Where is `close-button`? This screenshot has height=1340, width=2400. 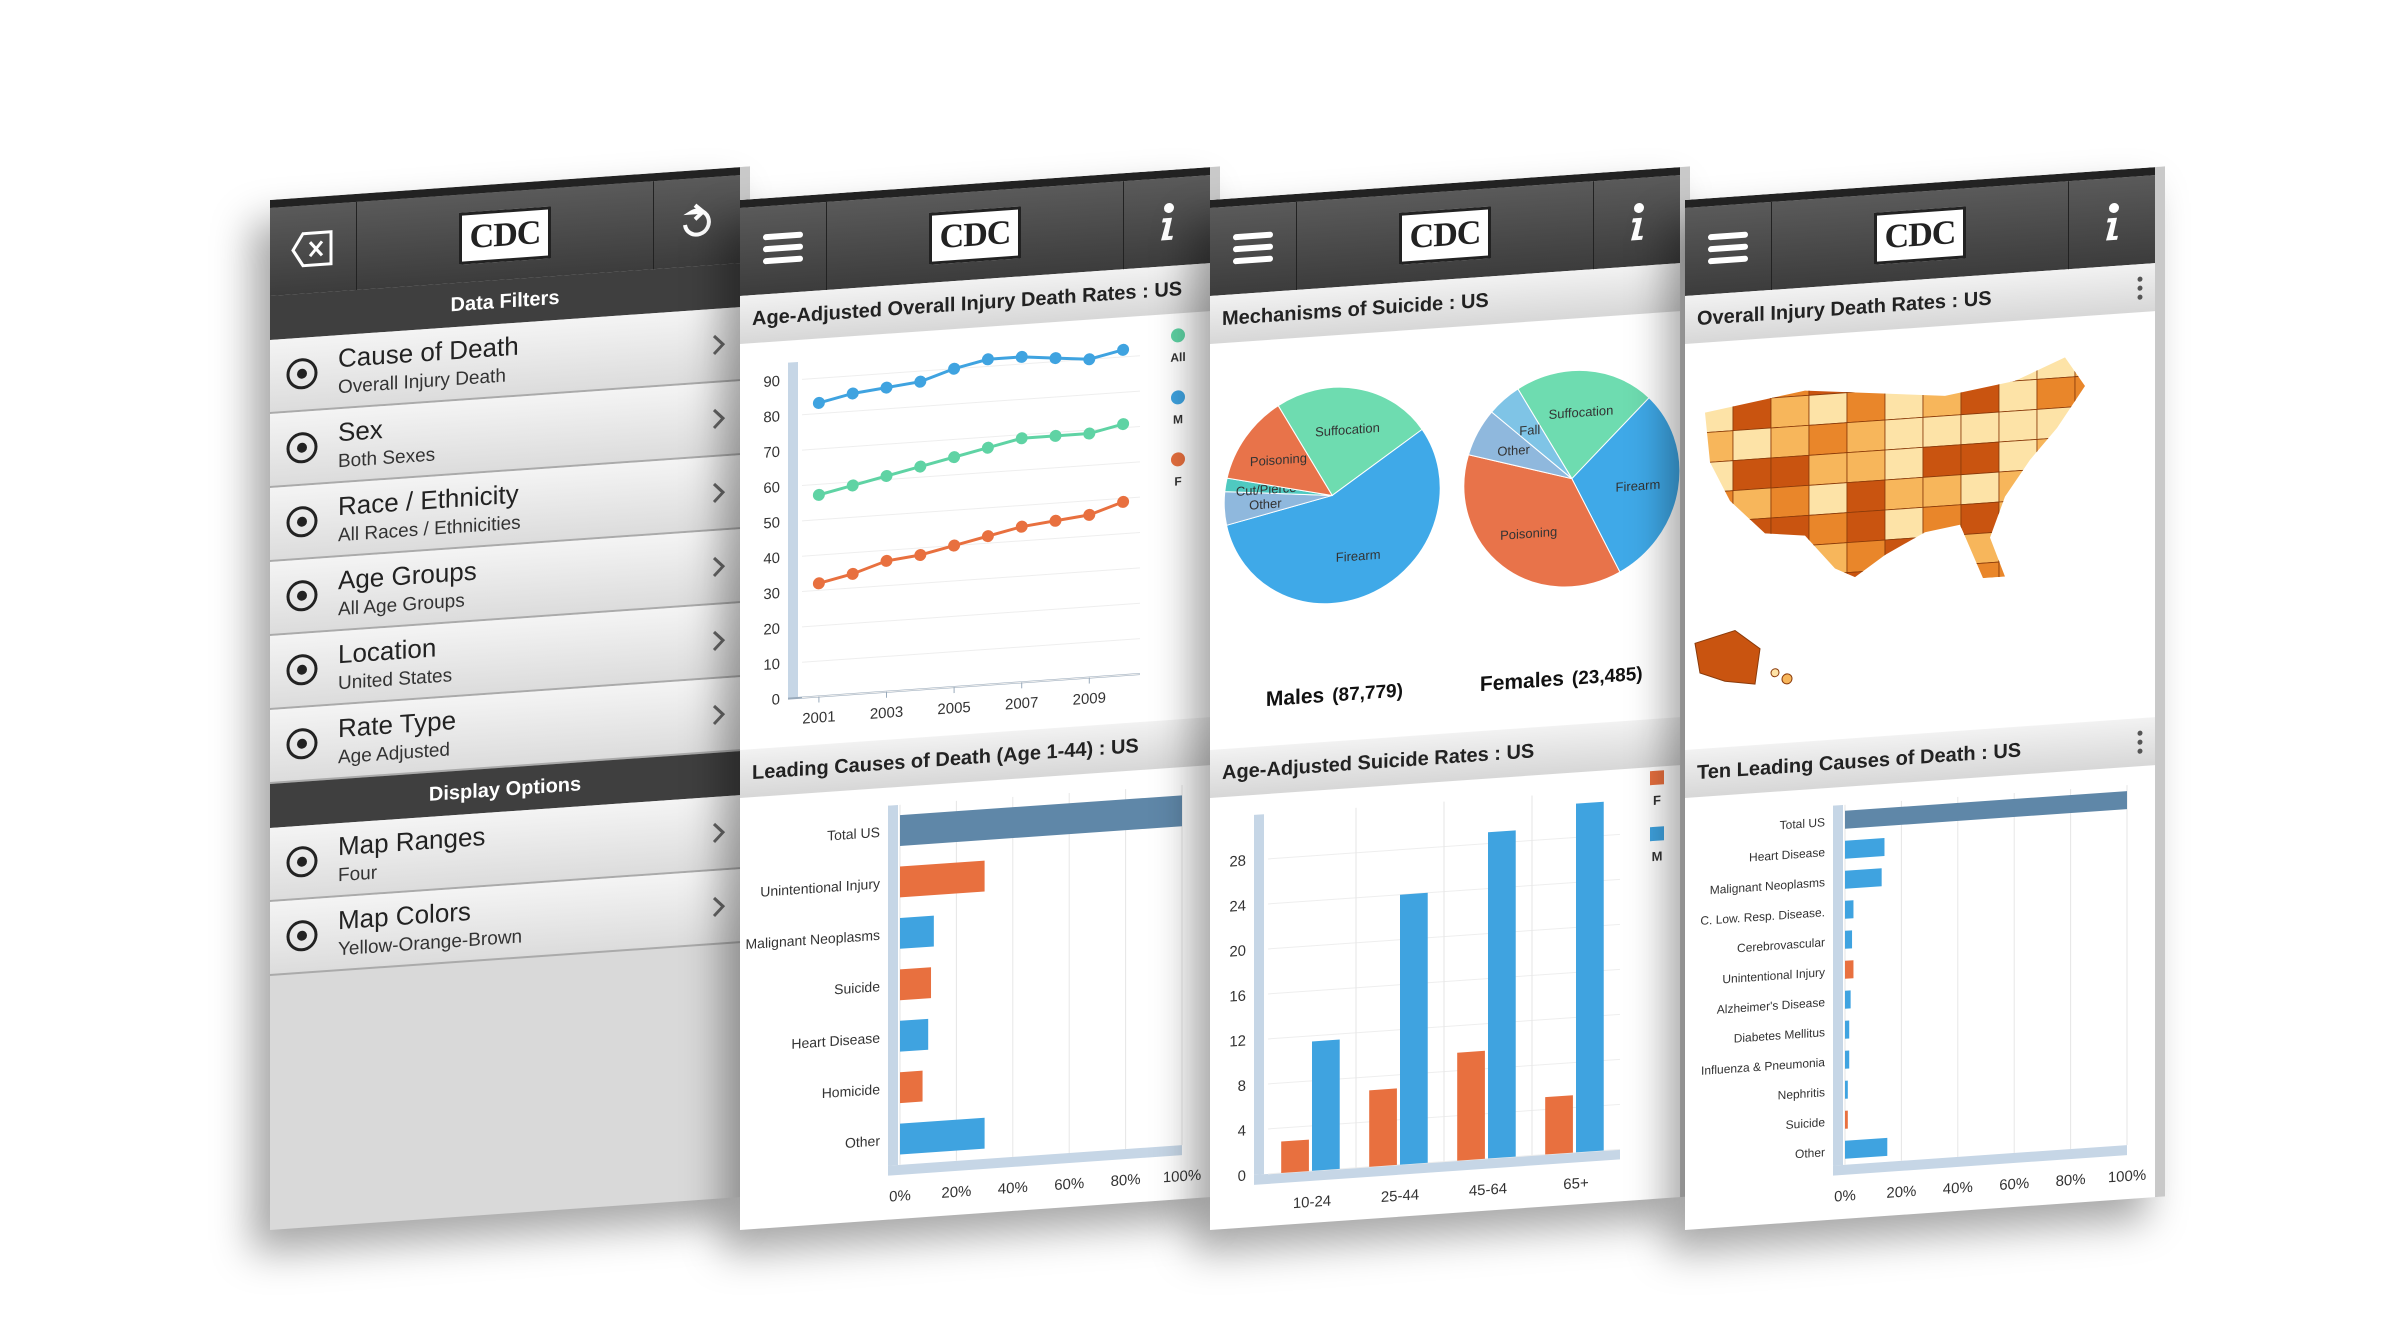 close-button is located at coordinates (313, 248).